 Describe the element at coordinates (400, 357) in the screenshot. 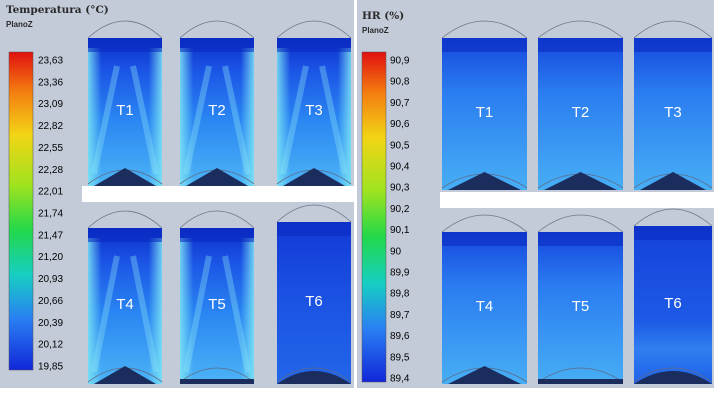

I see `right-tick-label: 89,5` at that location.